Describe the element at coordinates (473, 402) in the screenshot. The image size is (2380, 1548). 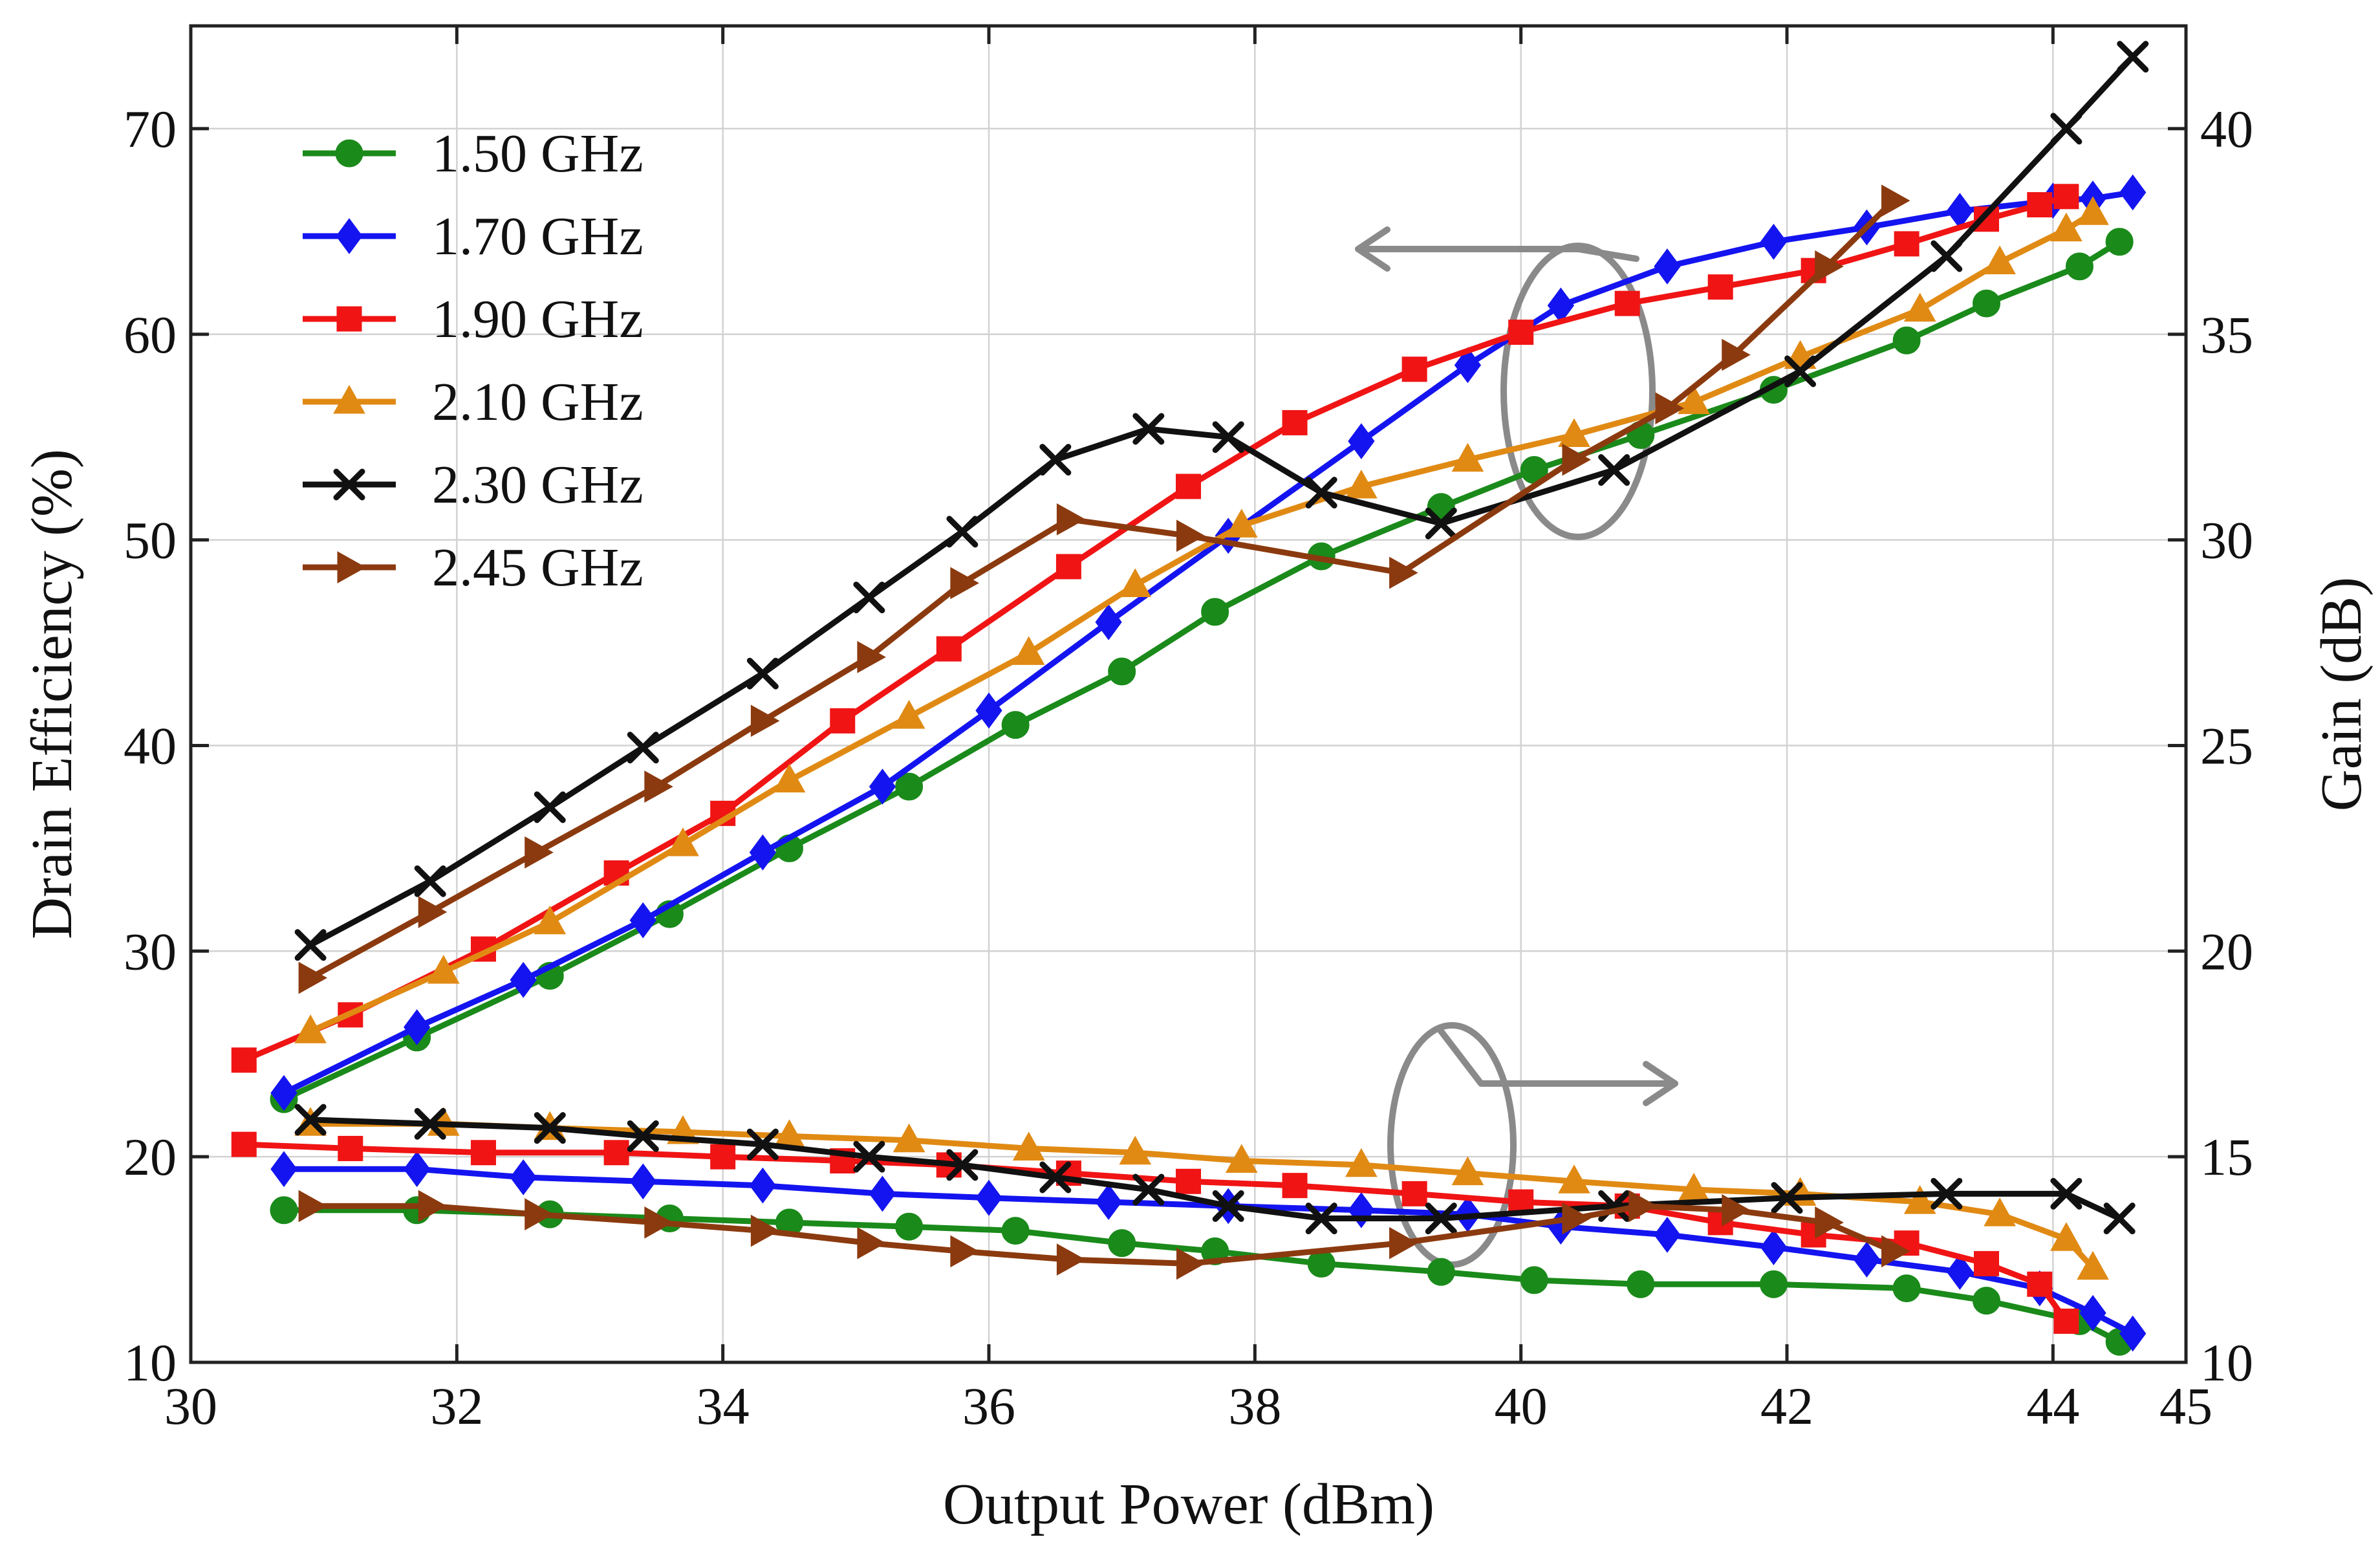
I see `legend-item: 2.10 GHz` at that location.